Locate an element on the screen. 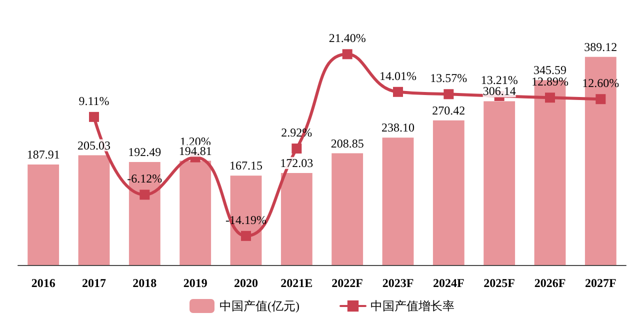 This screenshot has height=328, width=644. x-tick-label: 2020 is located at coordinates (246, 283).